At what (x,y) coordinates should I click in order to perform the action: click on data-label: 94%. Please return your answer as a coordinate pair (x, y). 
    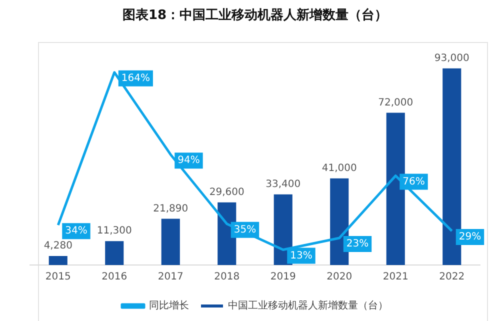
    Looking at the image, I should click on (189, 160).